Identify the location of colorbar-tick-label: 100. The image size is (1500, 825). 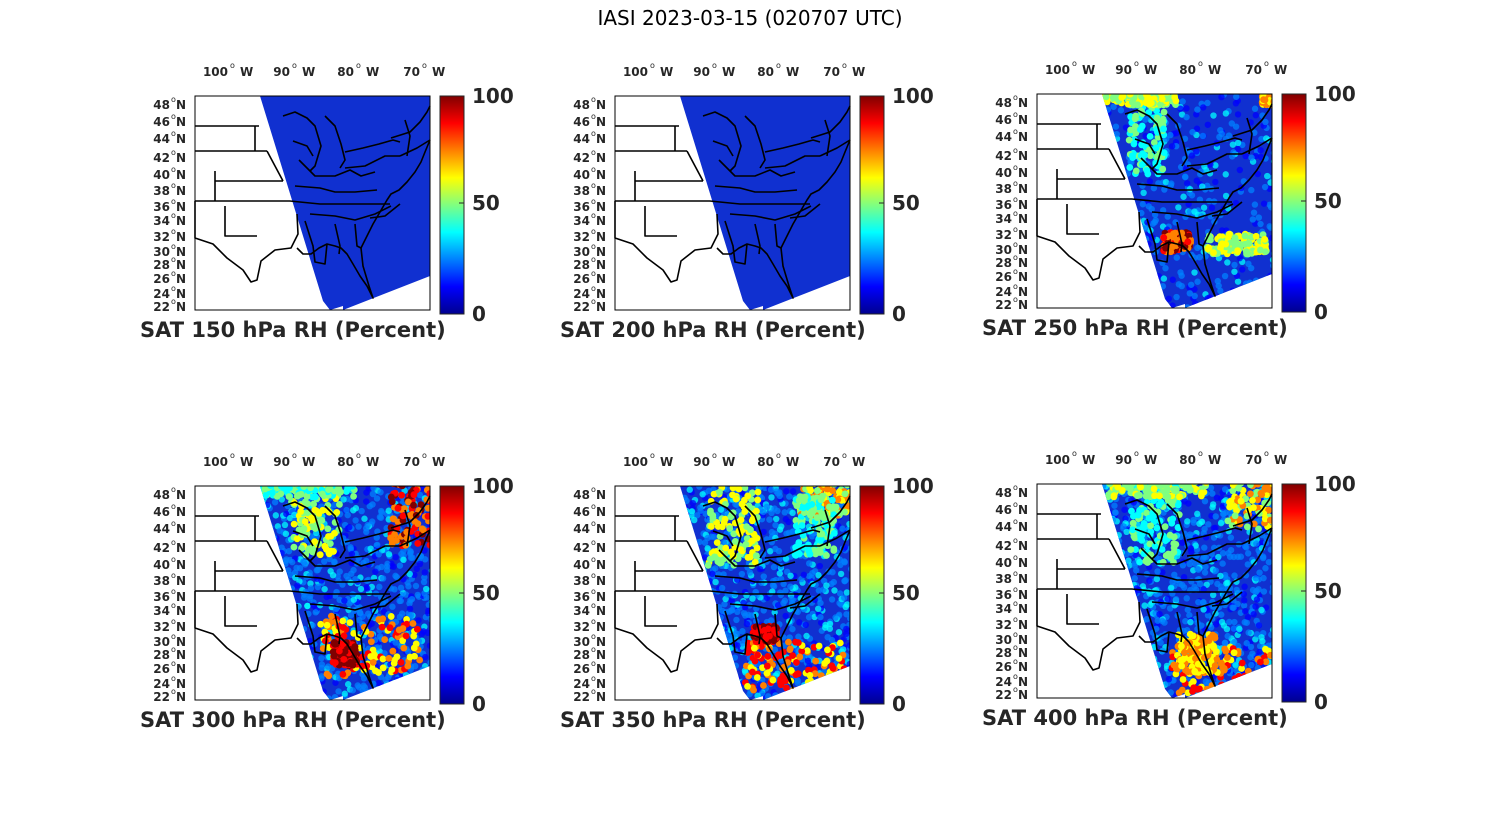
(493, 96).